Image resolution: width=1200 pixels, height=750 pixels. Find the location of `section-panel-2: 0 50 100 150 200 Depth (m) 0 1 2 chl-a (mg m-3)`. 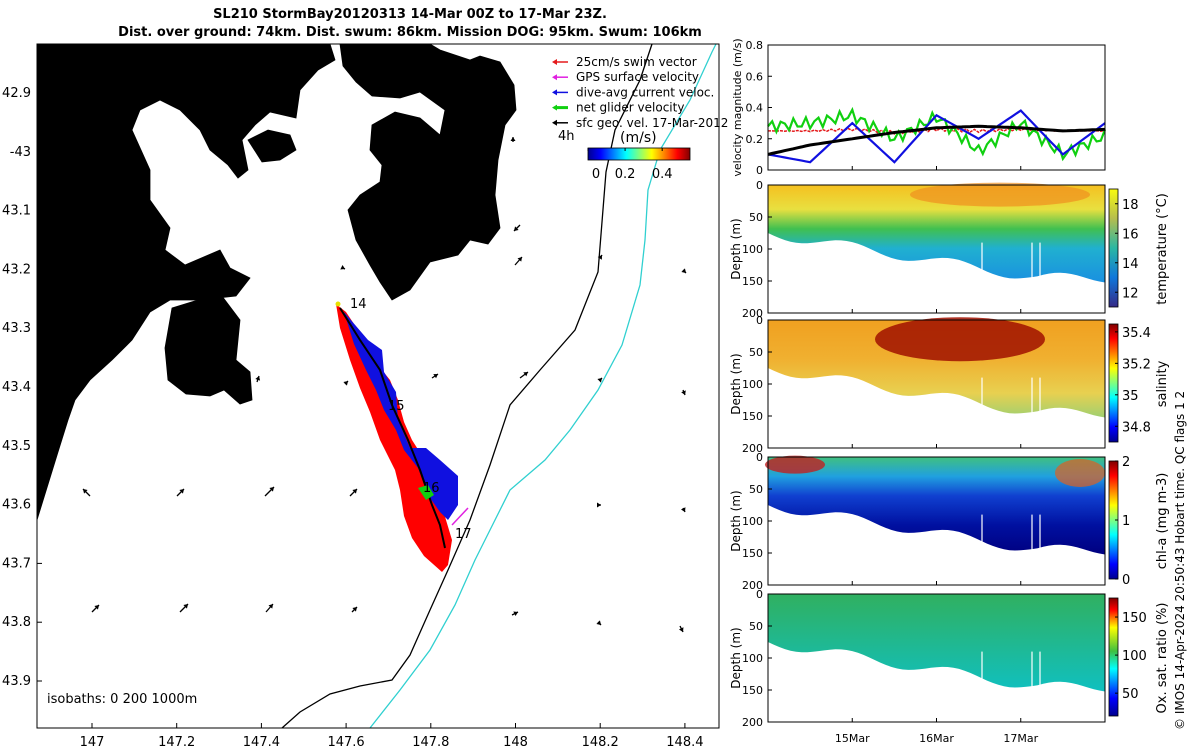

section-panel-2: 0 50 100 150 200 Depth (m) 0 1 2 chl-a (mg m-3) is located at coordinates (949, 521).